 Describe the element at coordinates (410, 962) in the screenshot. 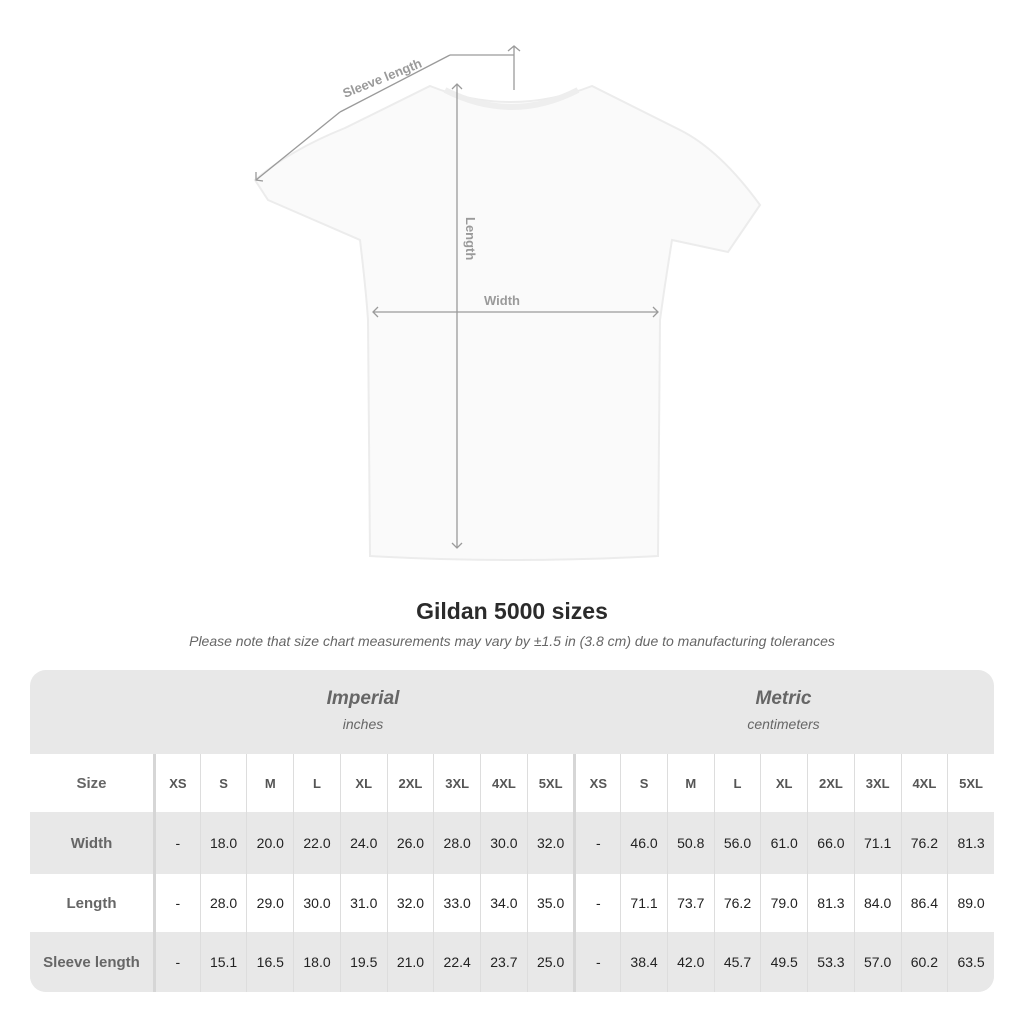

I see `table-cell: 21.0` at that location.